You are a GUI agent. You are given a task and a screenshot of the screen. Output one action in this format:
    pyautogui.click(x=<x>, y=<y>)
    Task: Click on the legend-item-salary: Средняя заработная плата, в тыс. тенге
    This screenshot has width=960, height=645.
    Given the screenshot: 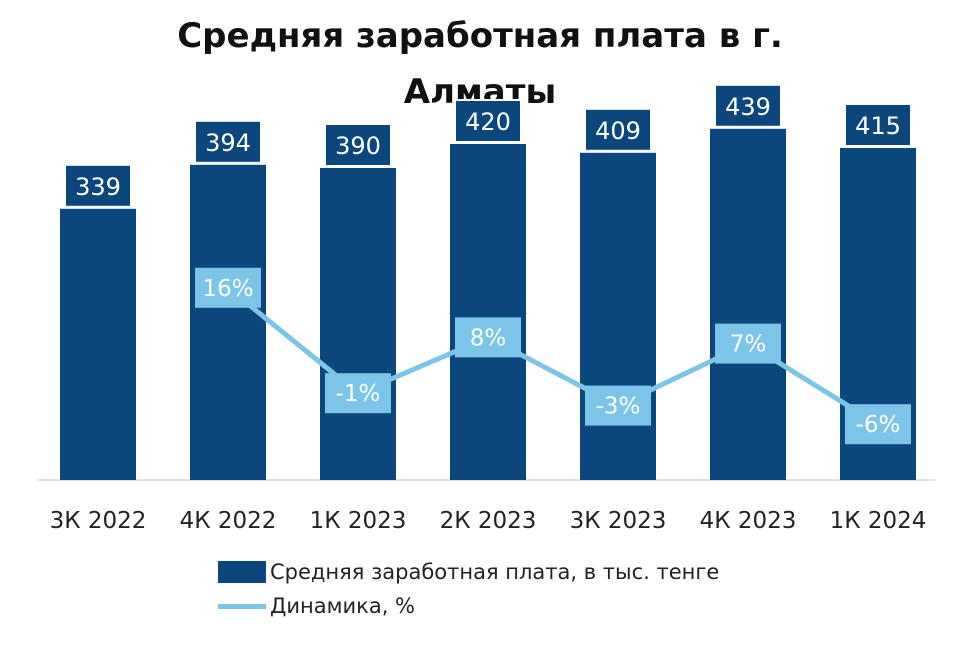 What is the action you would take?
    pyautogui.click(x=468, y=572)
    